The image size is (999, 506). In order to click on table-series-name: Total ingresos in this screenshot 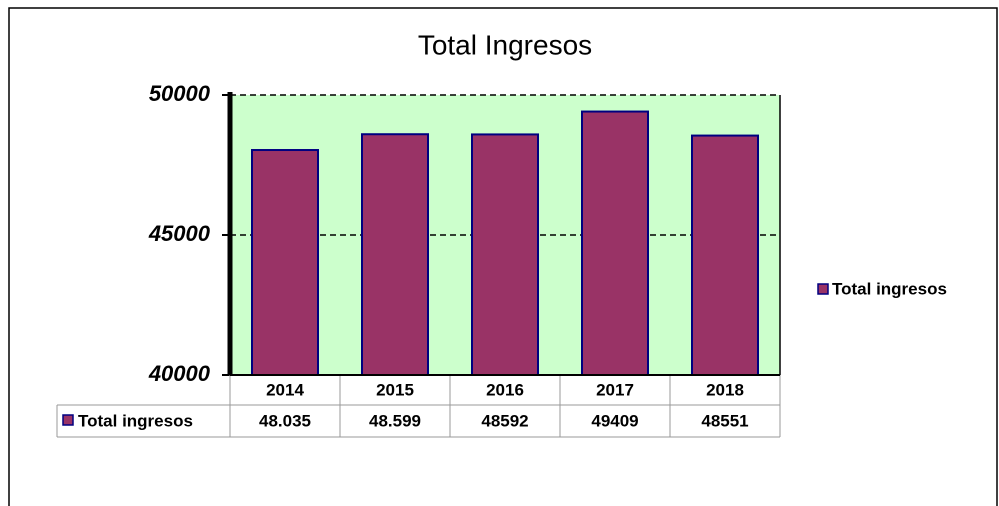, I will do `click(135, 420)`.